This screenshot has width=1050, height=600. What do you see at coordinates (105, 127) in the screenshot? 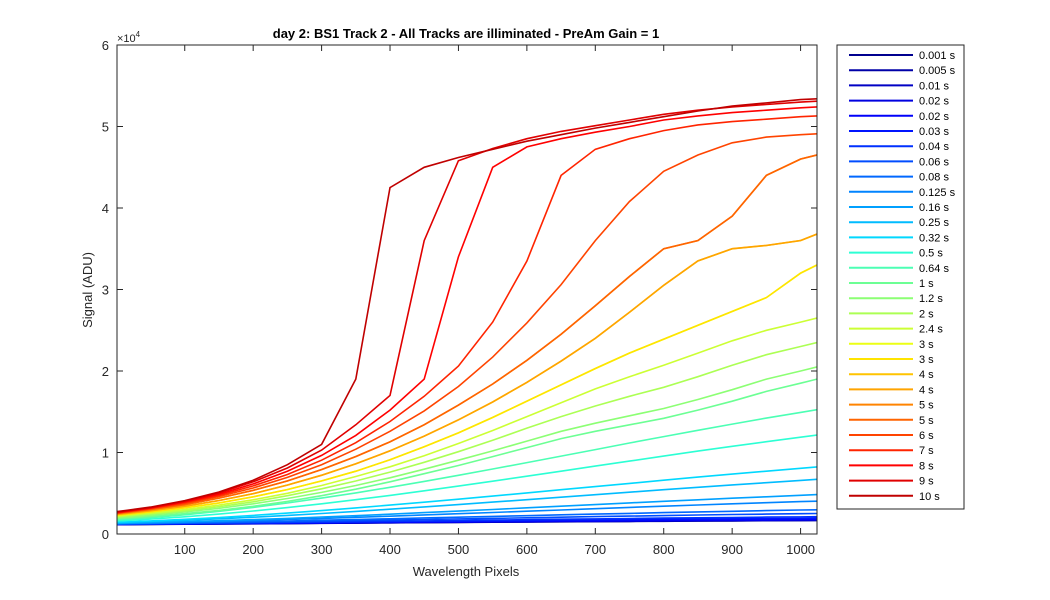
I see `y-tick-label: 5` at bounding box center [105, 127].